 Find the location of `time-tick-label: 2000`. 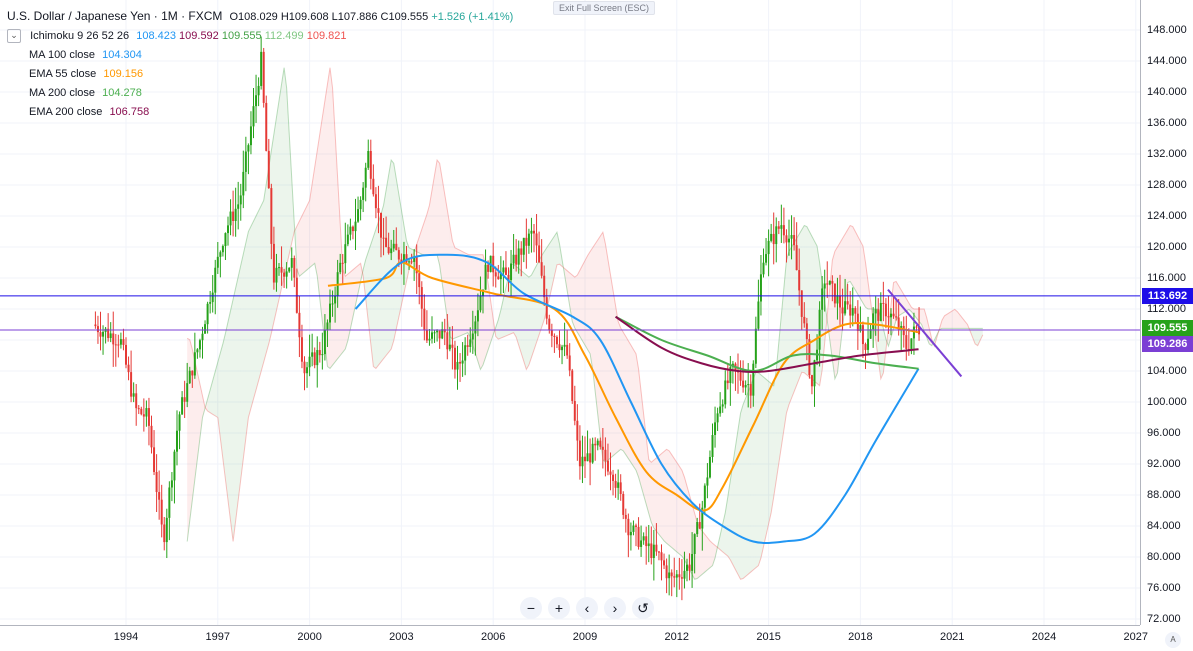

time-tick-label: 2000 is located at coordinates (309, 637).